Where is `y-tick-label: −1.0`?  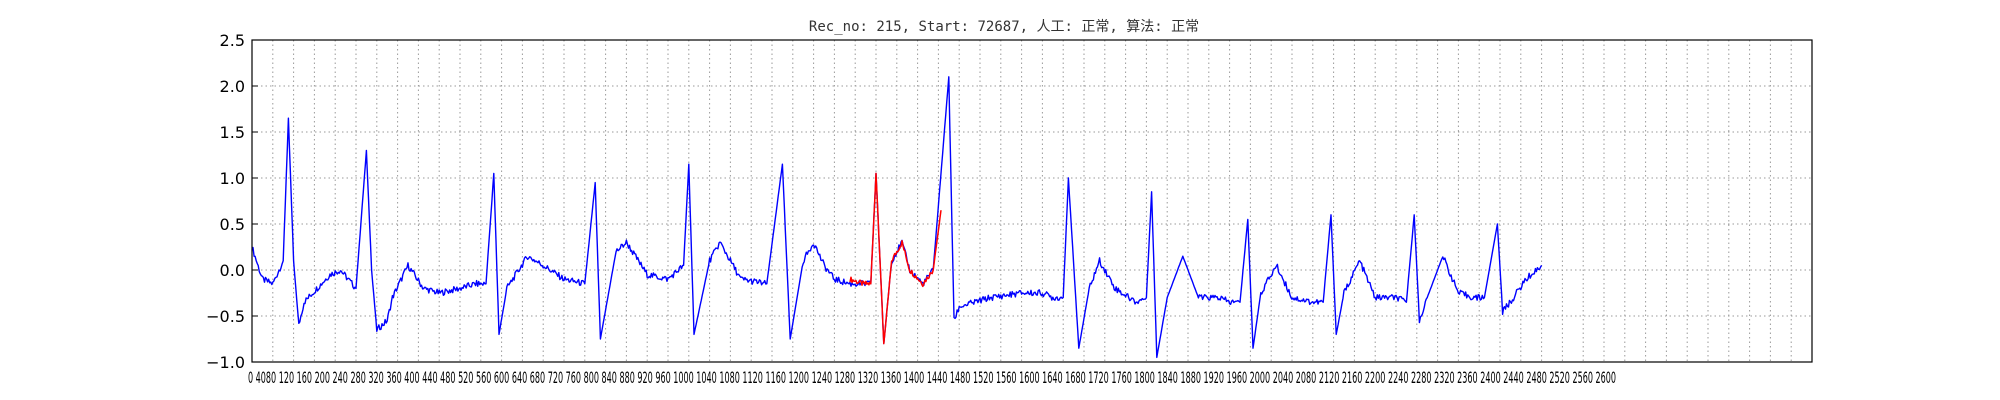 y-tick-label: −1.0 is located at coordinates (225, 362).